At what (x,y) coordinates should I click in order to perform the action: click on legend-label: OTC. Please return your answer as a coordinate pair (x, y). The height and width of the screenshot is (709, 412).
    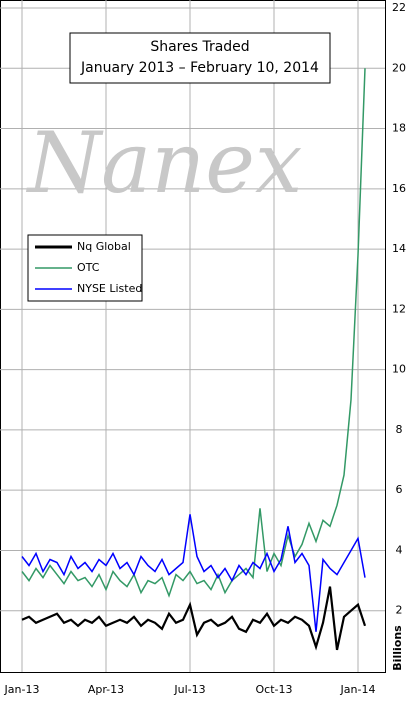
    Looking at the image, I should click on (88, 267).